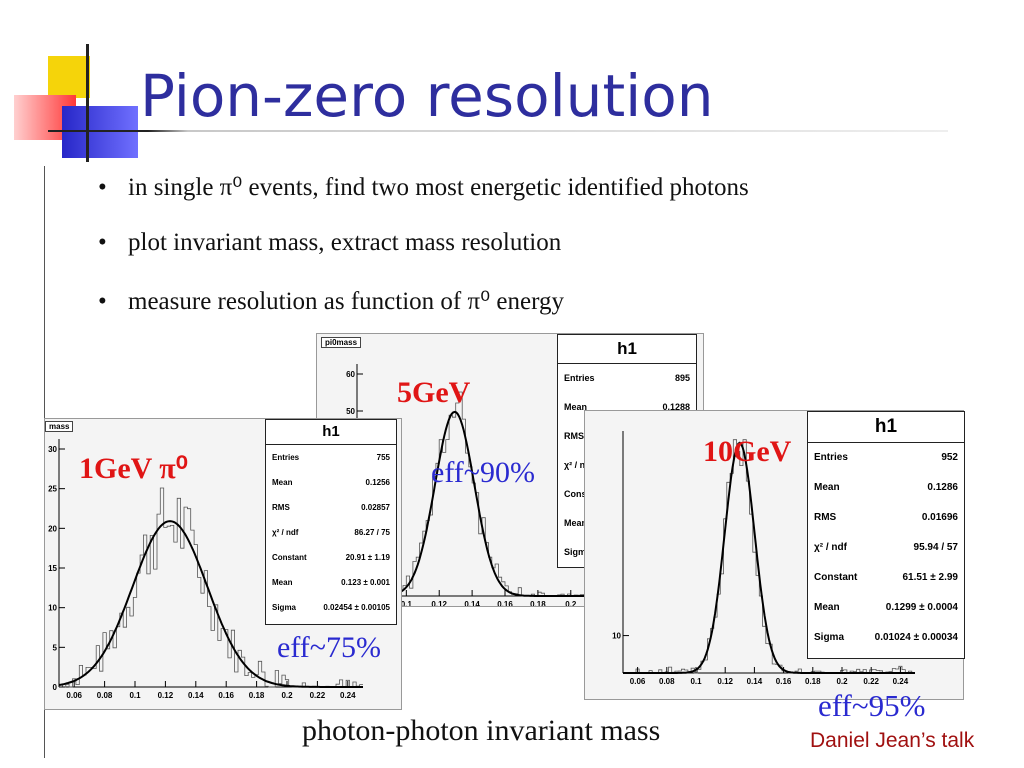 The height and width of the screenshot is (768, 1024). What do you see at coordinates (59, 426) in the screenshot?
I see `hist-name: mass` at bounding box center [59, 426].